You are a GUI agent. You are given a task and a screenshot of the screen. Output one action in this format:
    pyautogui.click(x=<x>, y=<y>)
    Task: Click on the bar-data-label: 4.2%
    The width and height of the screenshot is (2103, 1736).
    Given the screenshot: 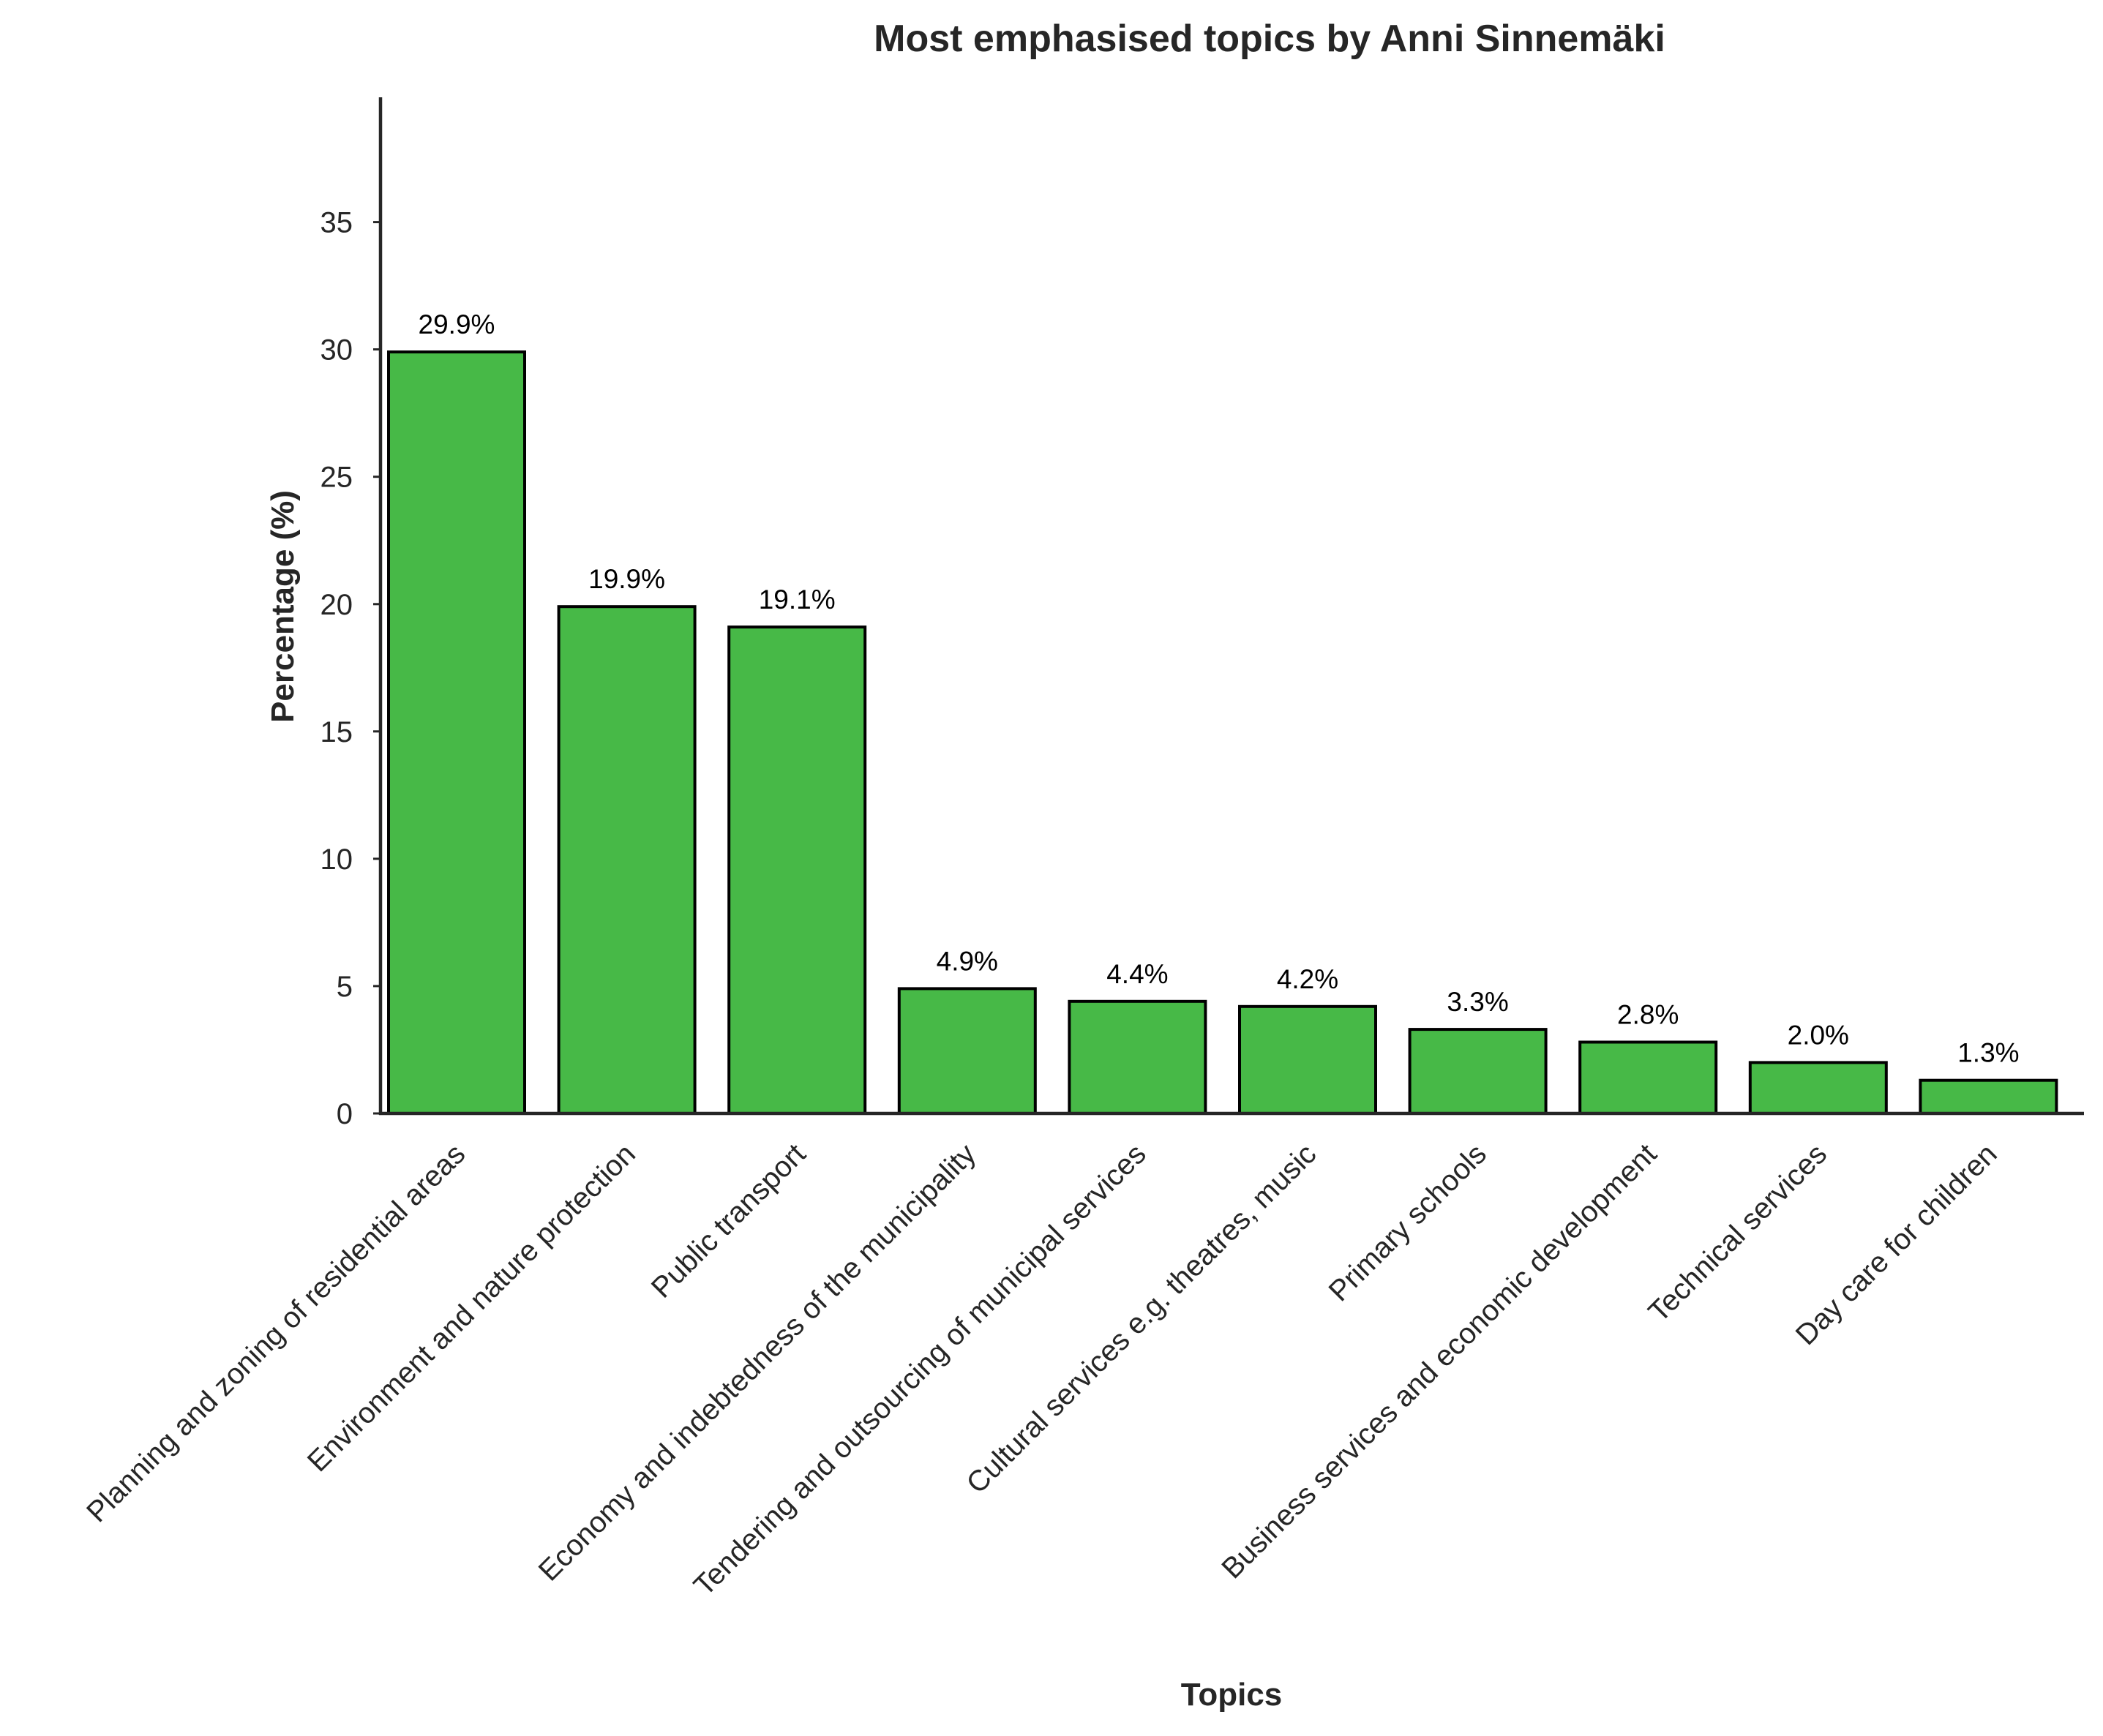 What is the action you would take?
    pyautogui.click(x=1307, y=979)
    